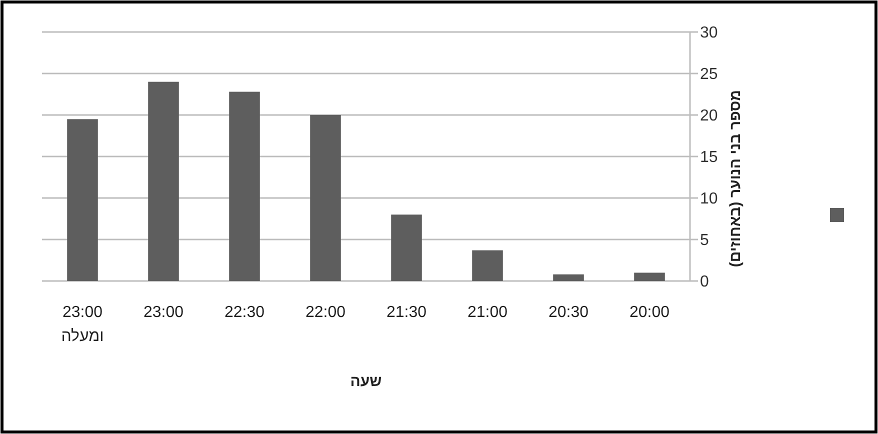 The height and width of the screenshot is (434, 878). What do you see at coordinates (709, 75) in the screenshot?
I see `y-tick-label: 25` at bounding box center [709, 75].